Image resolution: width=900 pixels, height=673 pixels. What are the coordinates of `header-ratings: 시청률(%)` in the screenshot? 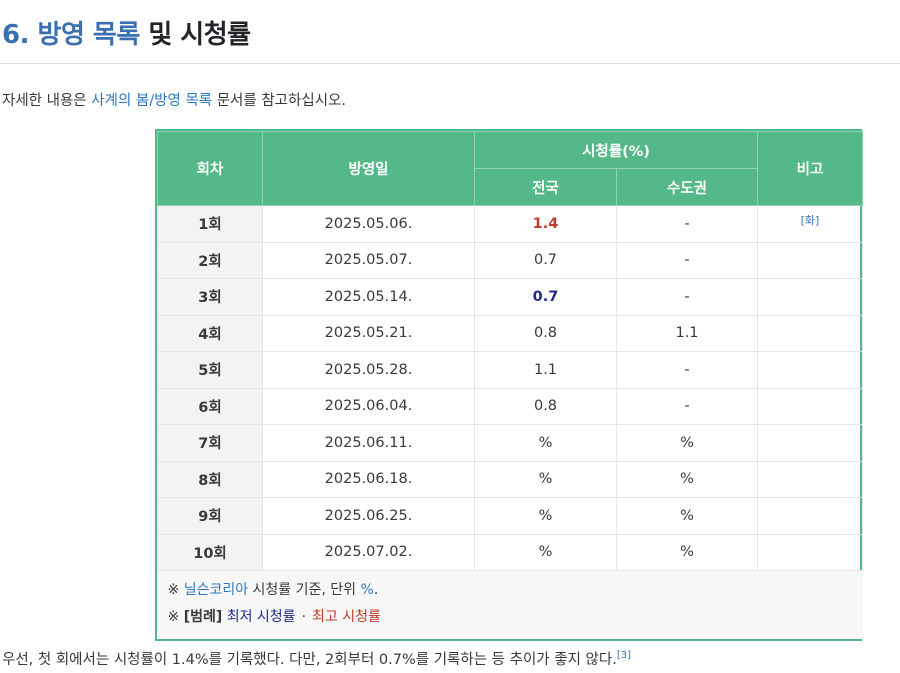 It's located at (616, 150).